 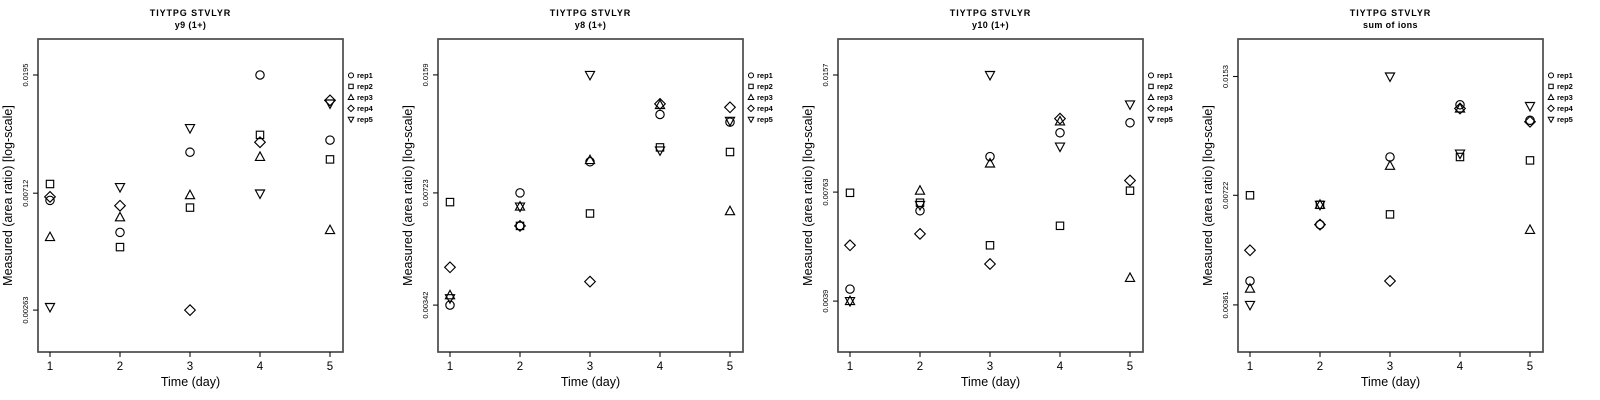 I want to click on chart-subtitle: y8 (1+), so click(x=591, y=25).